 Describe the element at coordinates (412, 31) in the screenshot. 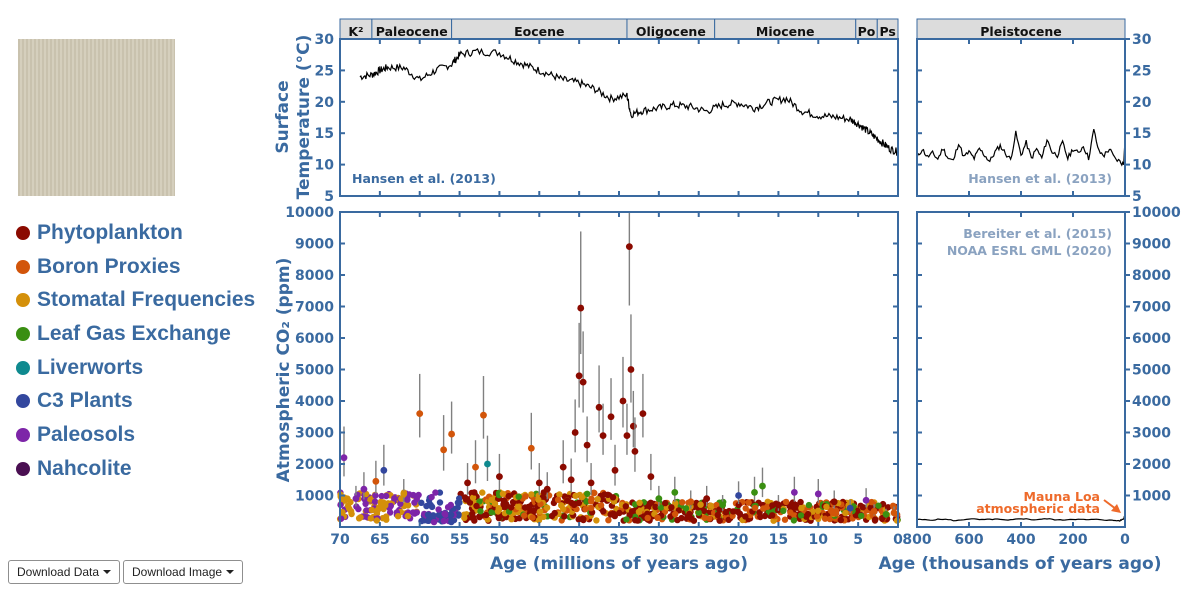

I see `epoch-label: Paleocene` at that location.